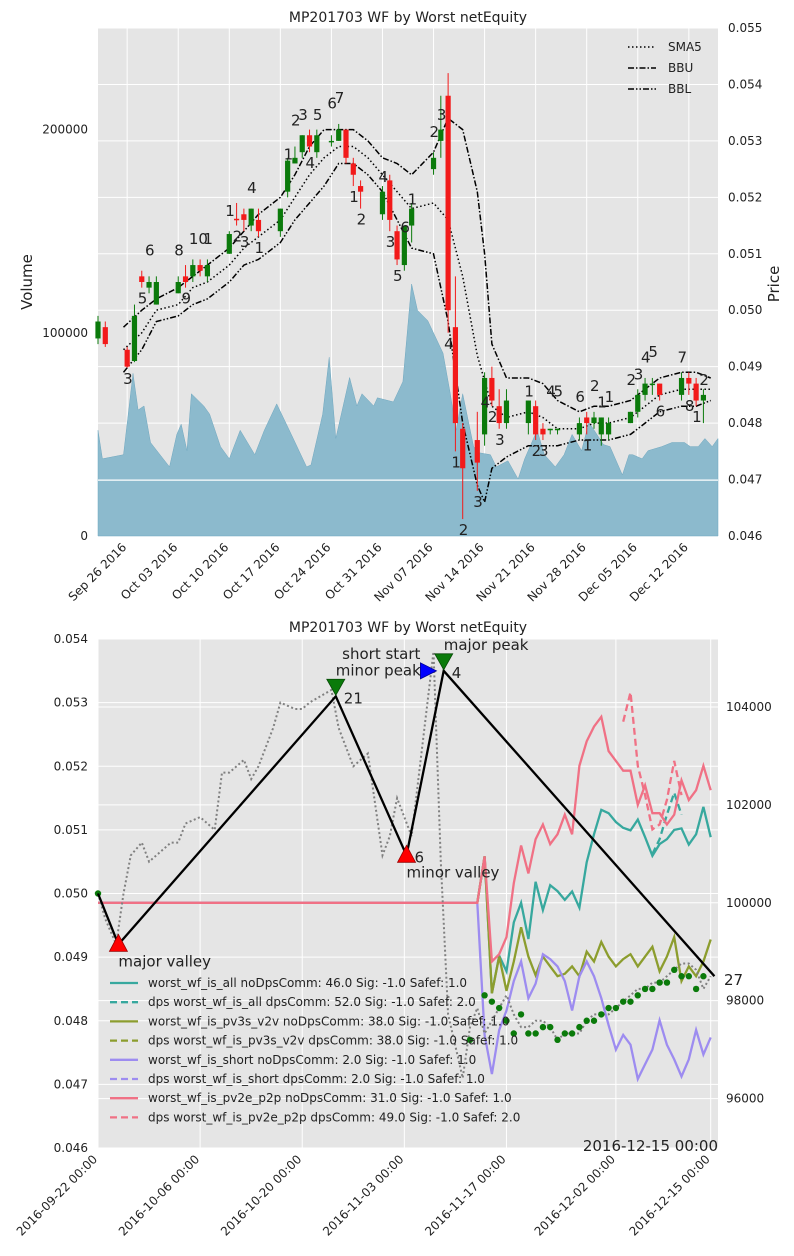 This screenshot has height=1256, width=794. Describe the element at coordinates (745, 141) in the screenshot. I see `price-tick: 0.053` at that location.